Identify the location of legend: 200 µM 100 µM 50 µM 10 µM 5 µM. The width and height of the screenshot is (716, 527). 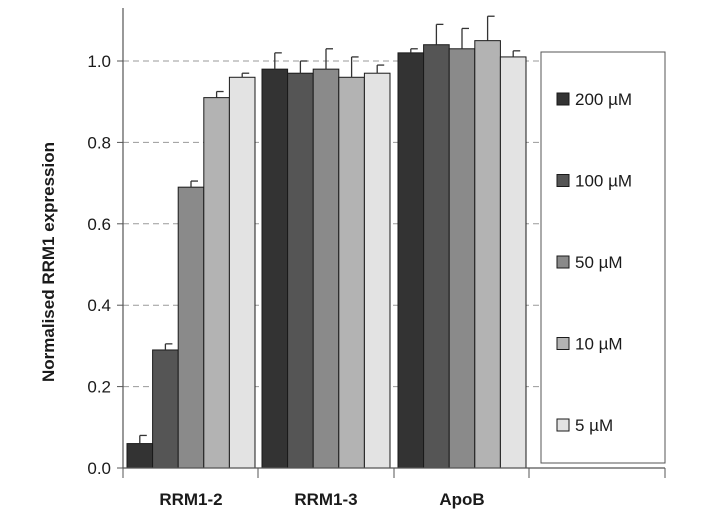
(603, 257).